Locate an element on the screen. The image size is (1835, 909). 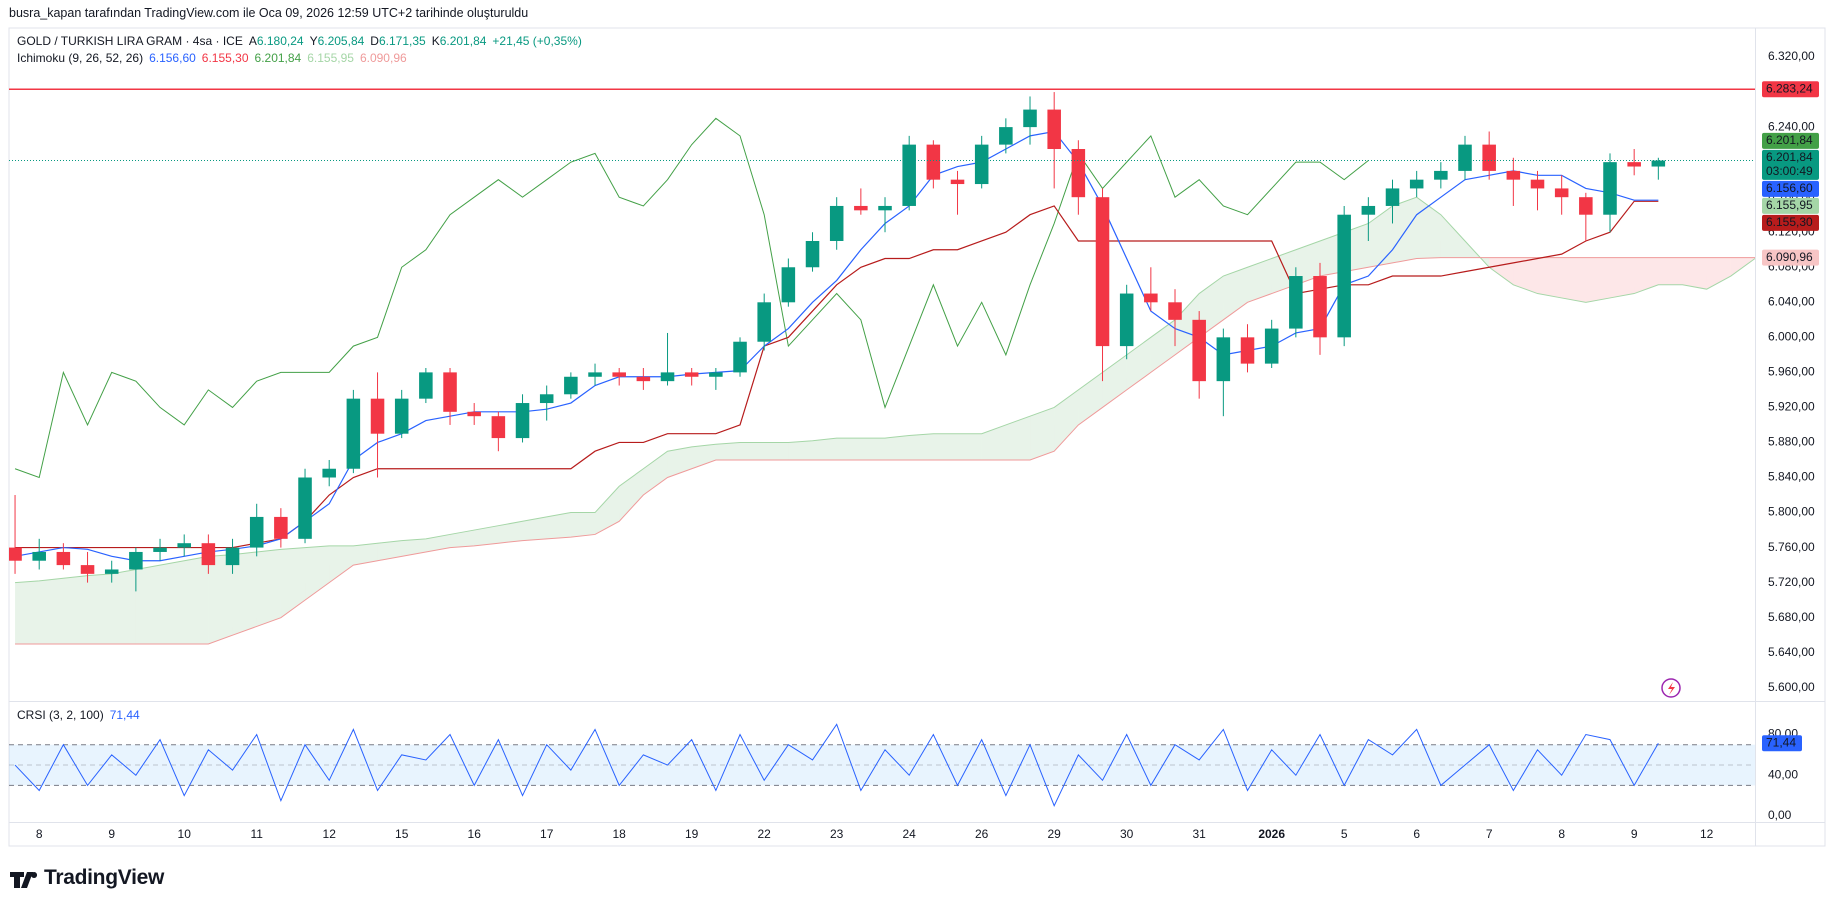
x-tick-label: 7 is located at coordinates (1489, 834).